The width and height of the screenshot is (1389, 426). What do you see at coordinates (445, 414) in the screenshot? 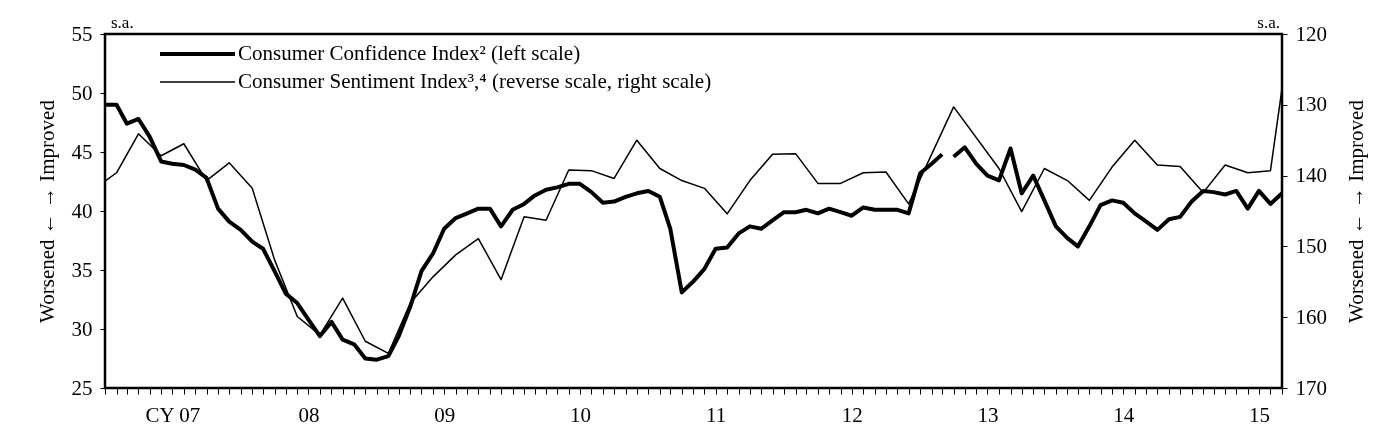
I see `x-tick-label: 09` at bounding box center [445, 414].